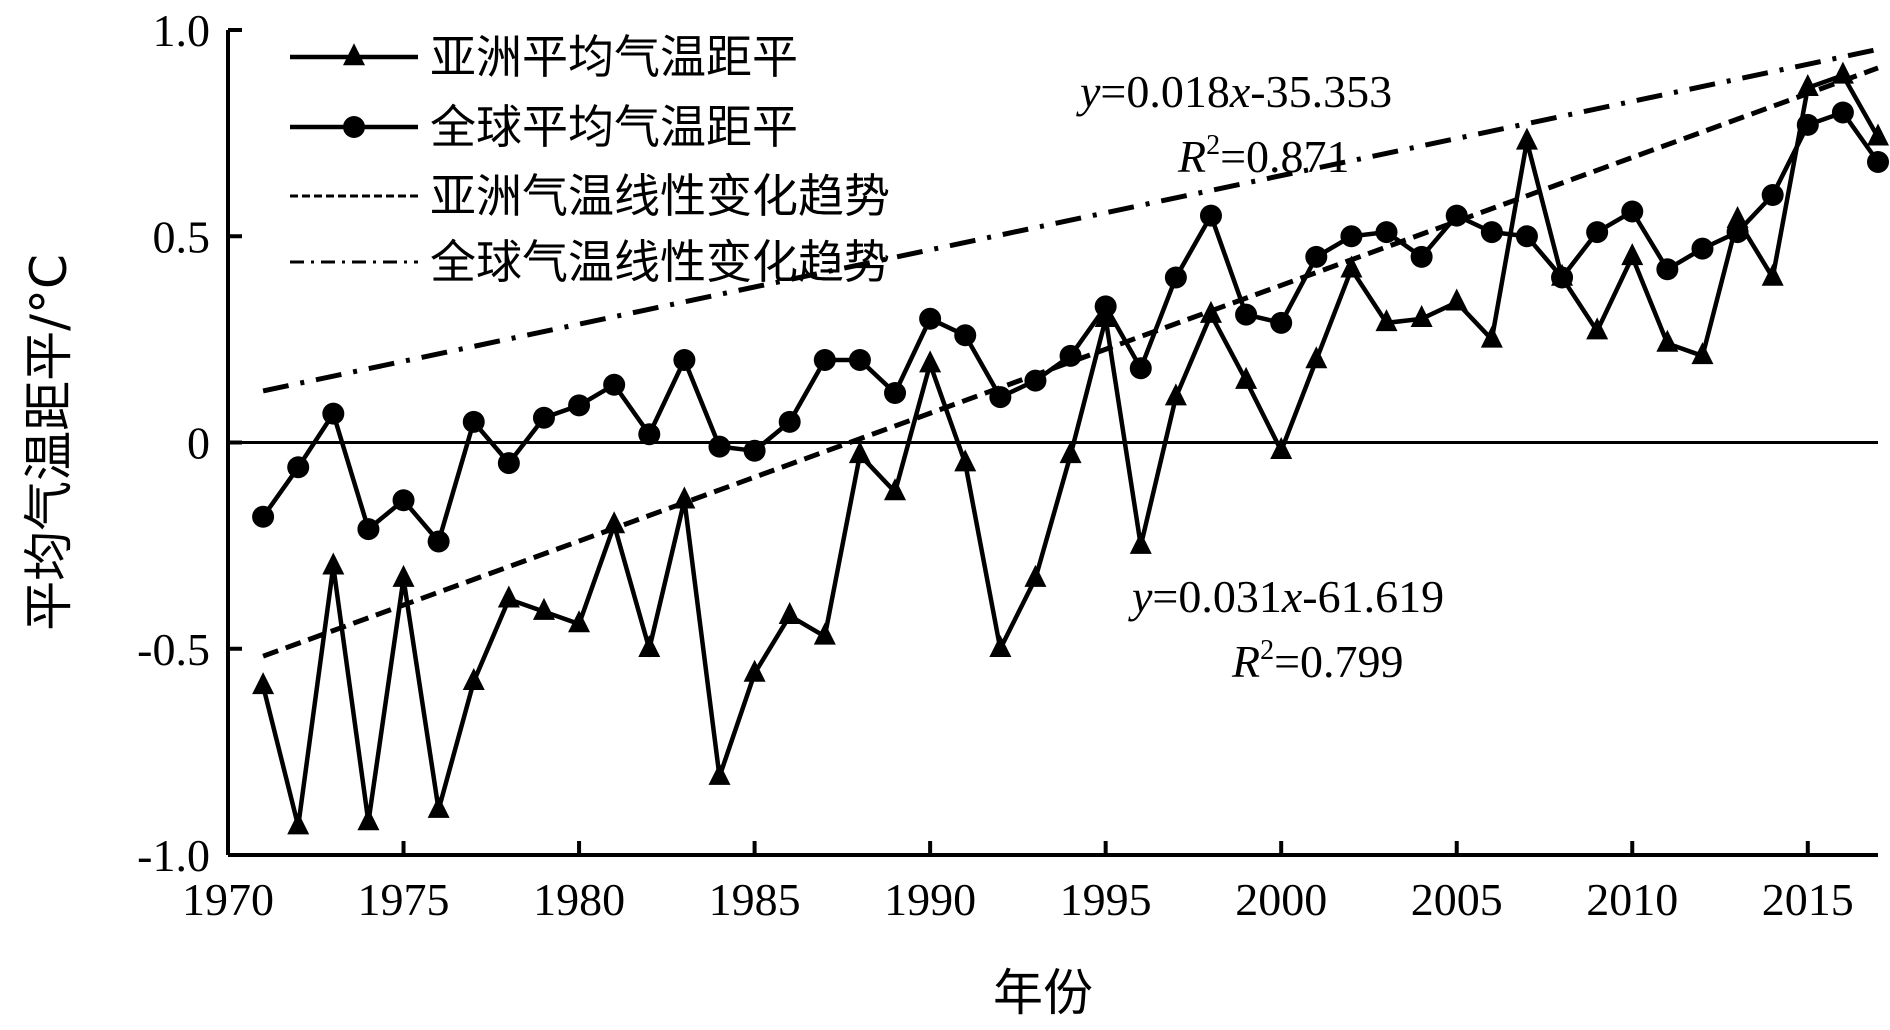 The width and height of the screenshot is (1890, 1030). I want to click on x-tick-label: 1990, so click(930, 899).